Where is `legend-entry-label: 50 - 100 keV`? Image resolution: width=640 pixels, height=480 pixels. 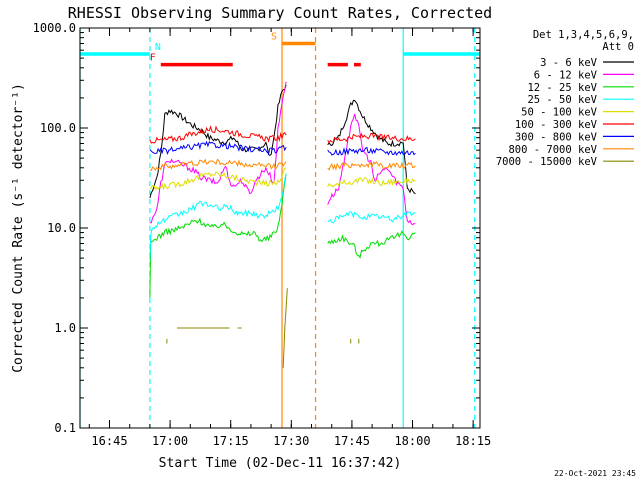
legend-entry-label: 50 - 100 keV is located at coordinates (559, 113).